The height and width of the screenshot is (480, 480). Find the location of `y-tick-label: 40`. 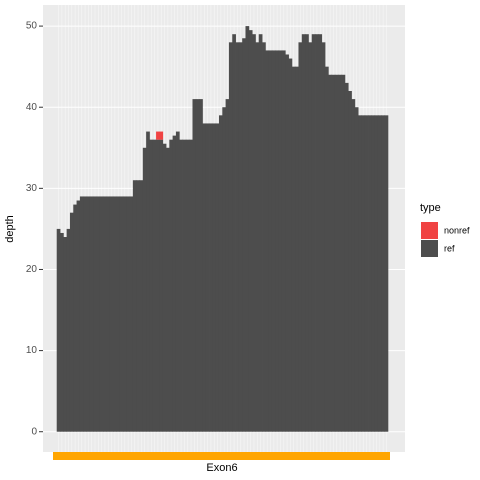

y-tick-label: 40 is located at coordinates (32, 107).